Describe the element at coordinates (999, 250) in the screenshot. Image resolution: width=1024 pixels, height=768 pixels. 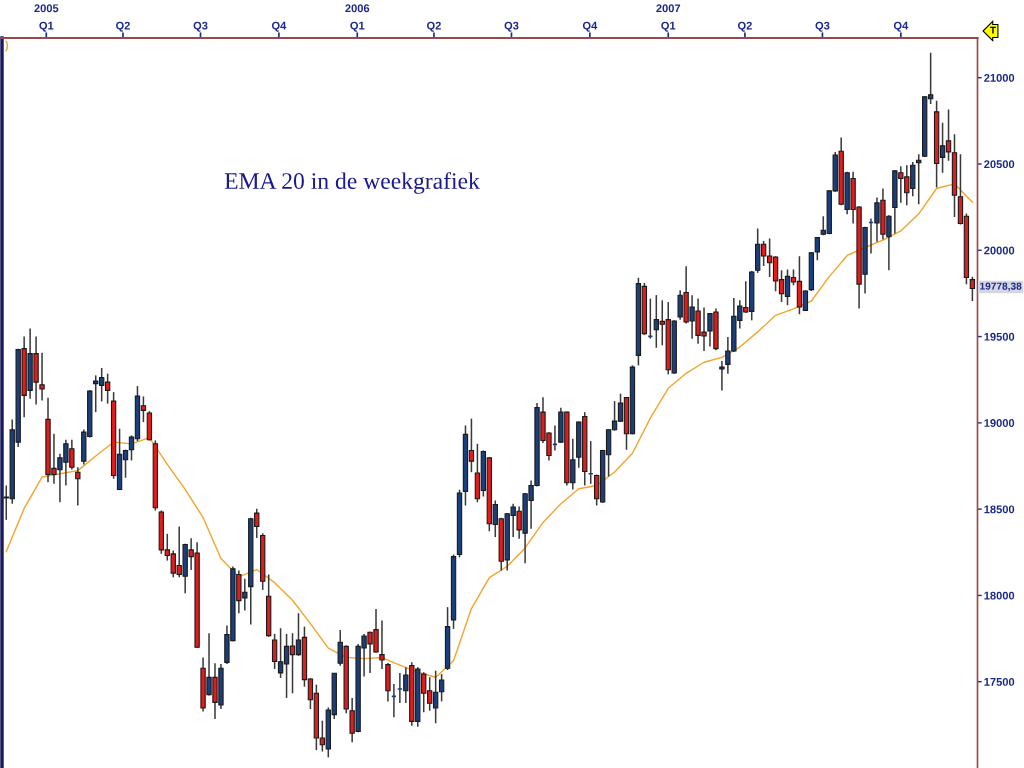
I see `y-tick-label: 20000` at that location.